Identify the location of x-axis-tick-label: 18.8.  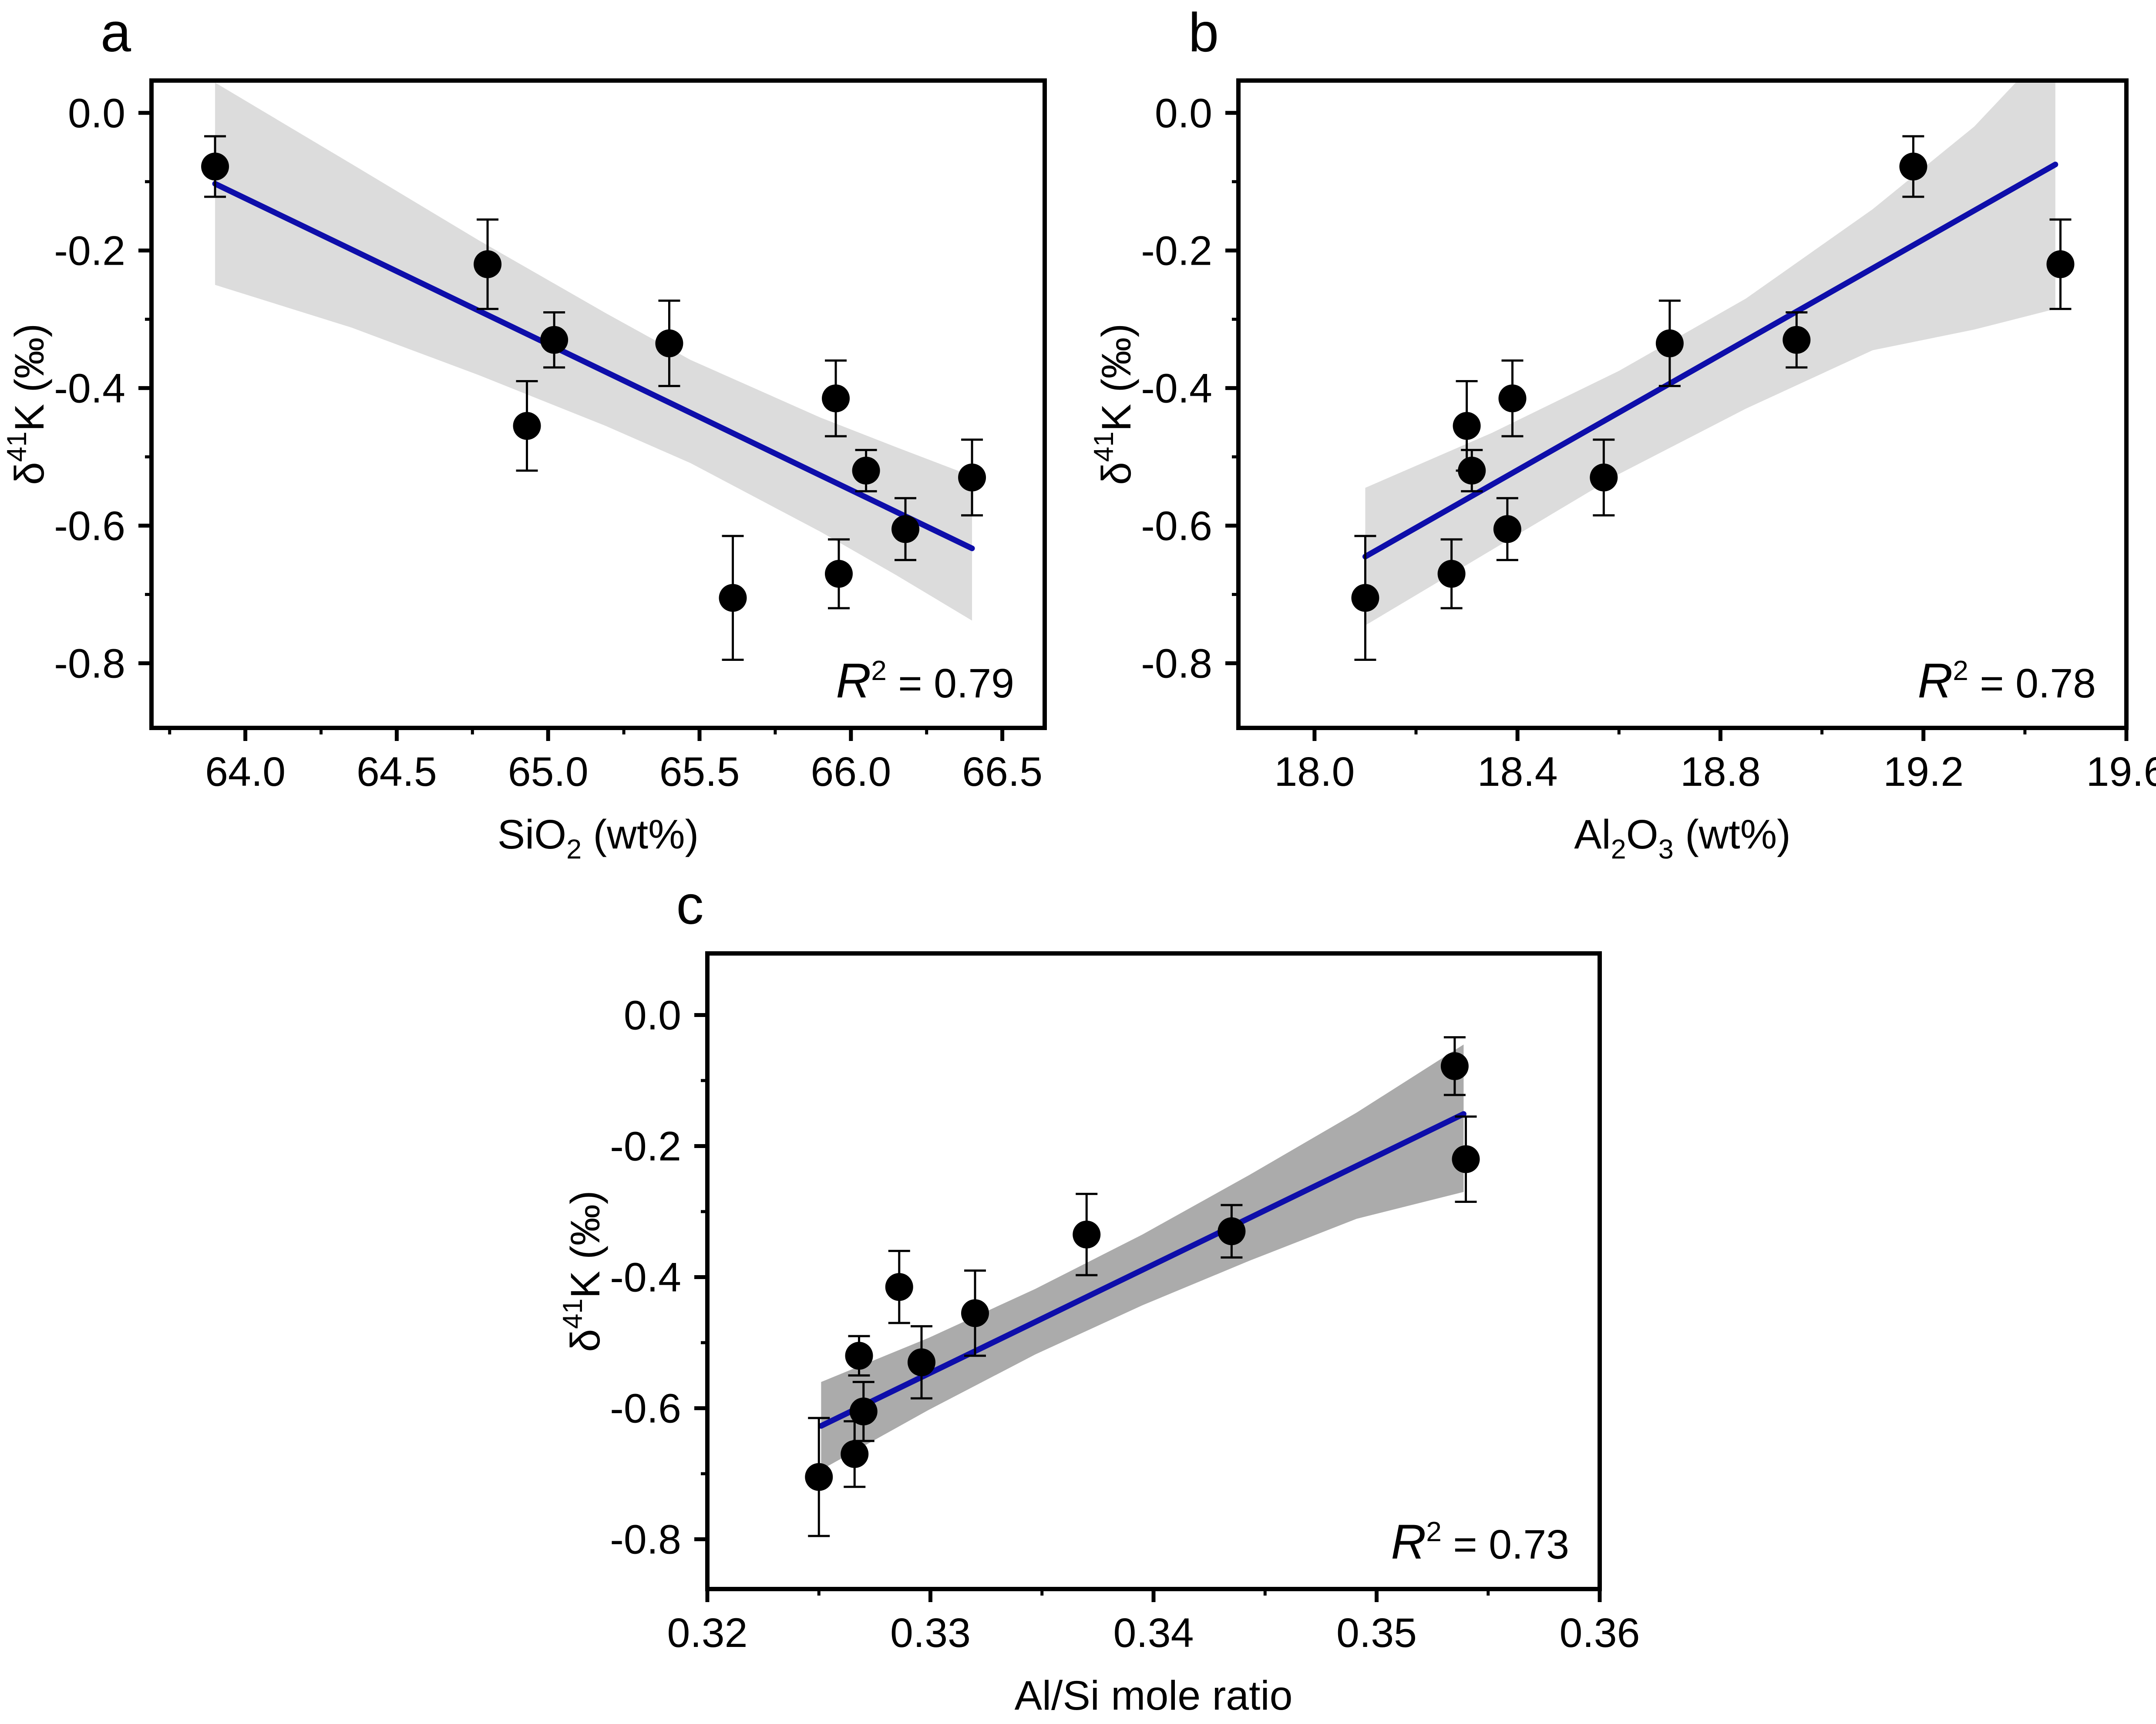
(1720, 772).